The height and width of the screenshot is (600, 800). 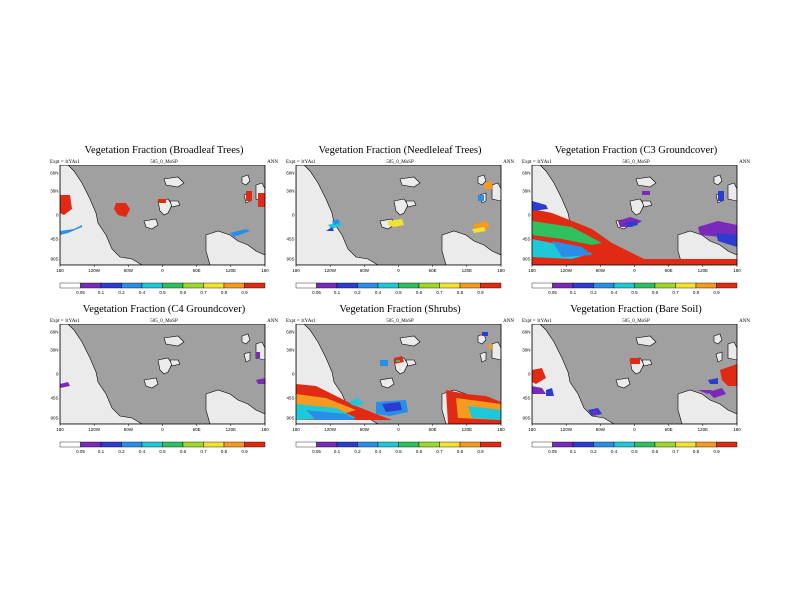 I want to click on colorbar-label: 0.6, so click(x=183, y=292).